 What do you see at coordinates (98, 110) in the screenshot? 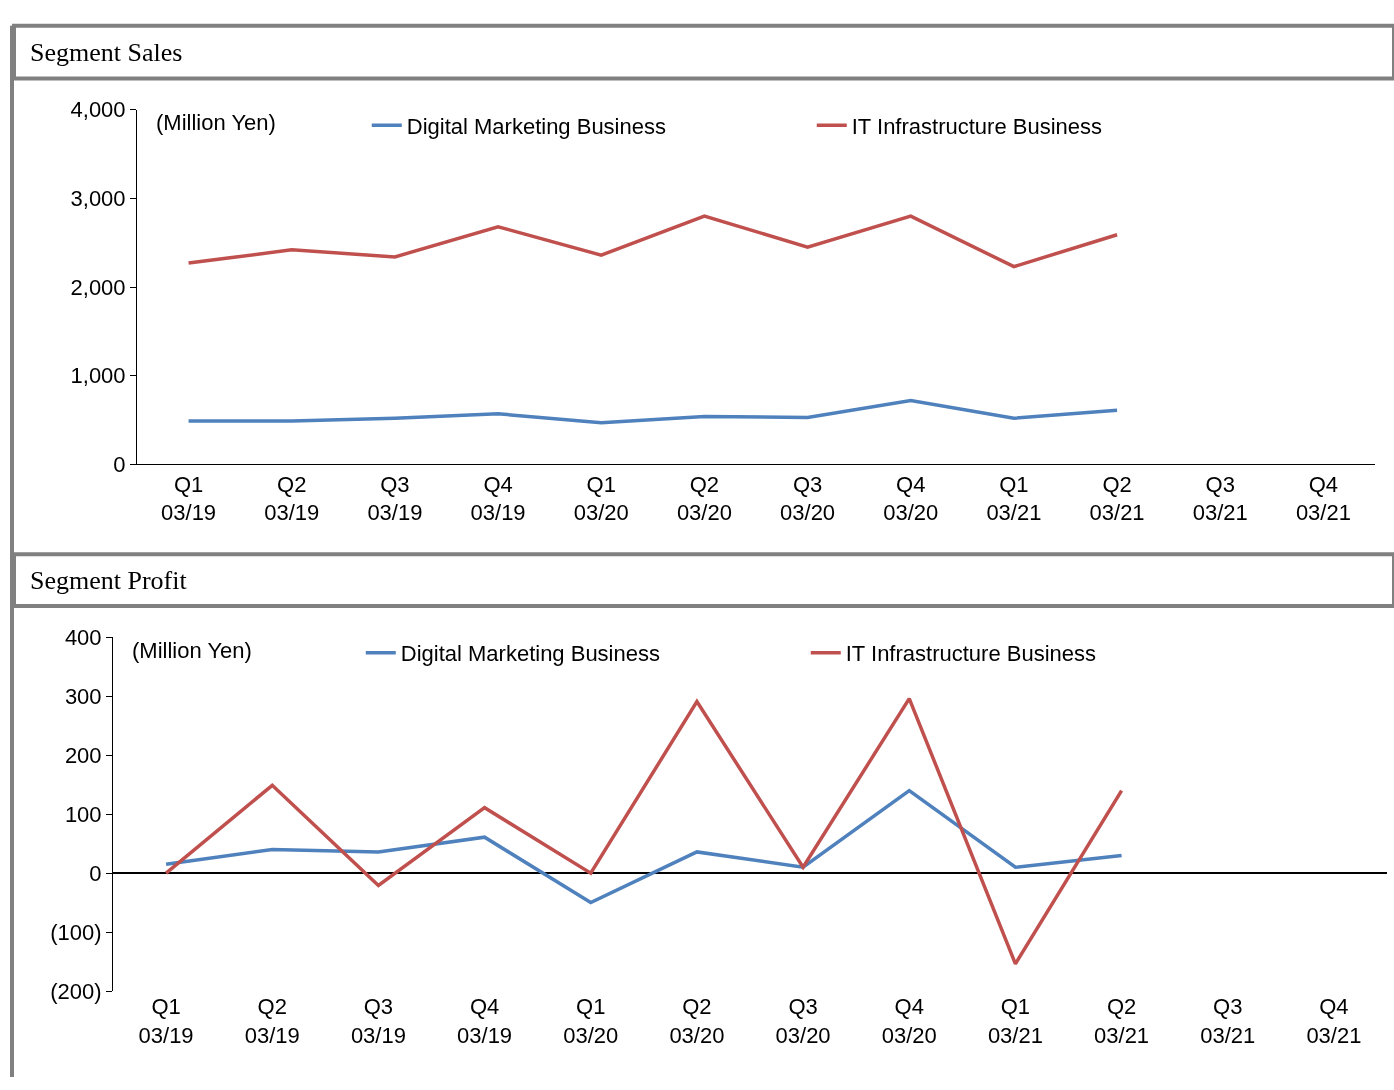
I see `y-tick-label: 4,000` at bounding box center [98, 110].